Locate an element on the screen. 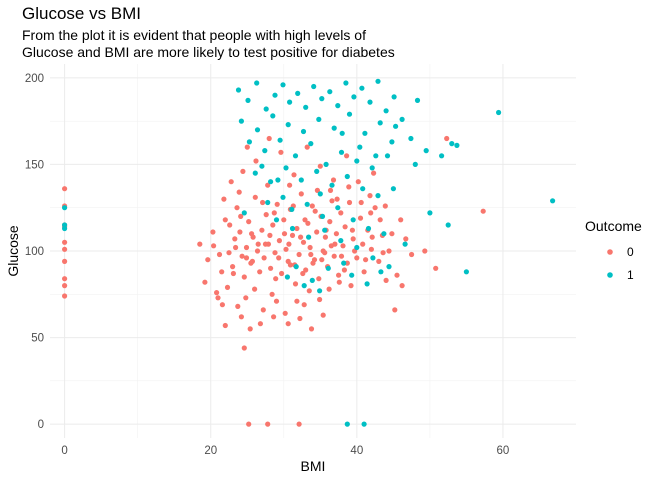 The width and height of the screenshot is (672, 480). legend-items: 01 is located at coordinates (620, 263).